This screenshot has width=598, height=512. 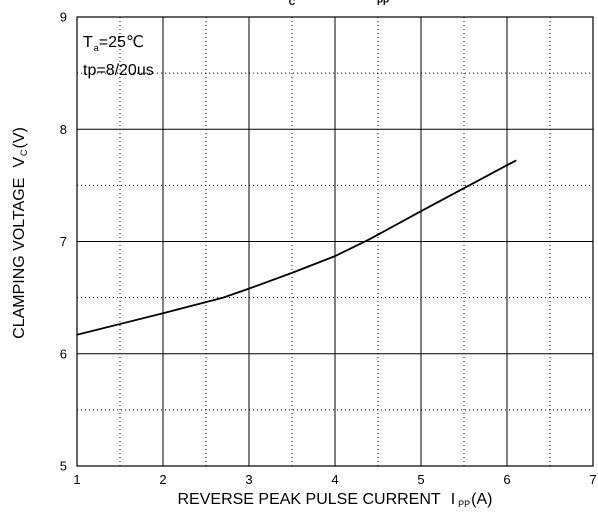 What do you see at coordinates (19, 162) in the screenshot?
I see `y-axis-label-symbol: V` at bounding box center [19, 162].